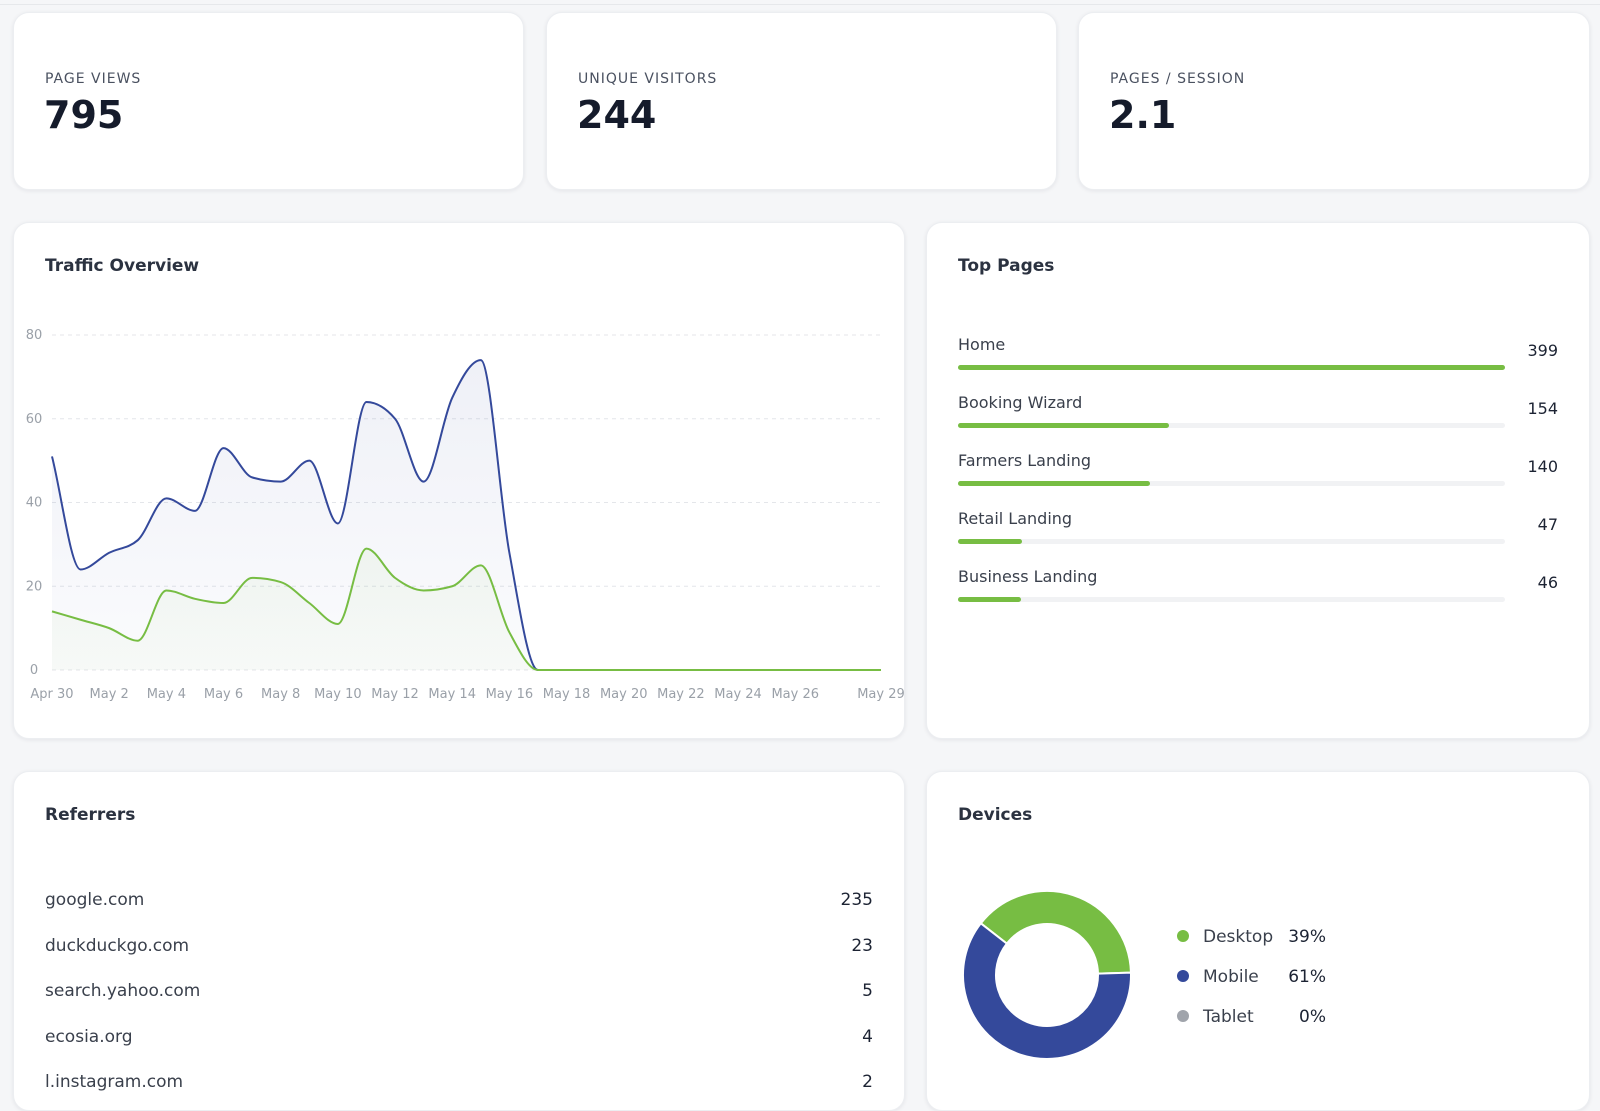 Image resolution: width=1600 pixels, height=1111 pixels. I want to click on y-tick-label: 20, so click(34, 586).